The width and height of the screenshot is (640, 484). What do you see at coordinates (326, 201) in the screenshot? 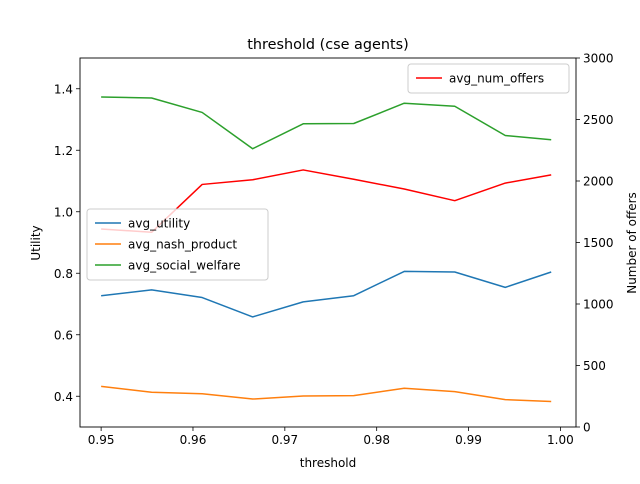
I see `series-line-avg-num-offers` at bounding box center [326, 201].